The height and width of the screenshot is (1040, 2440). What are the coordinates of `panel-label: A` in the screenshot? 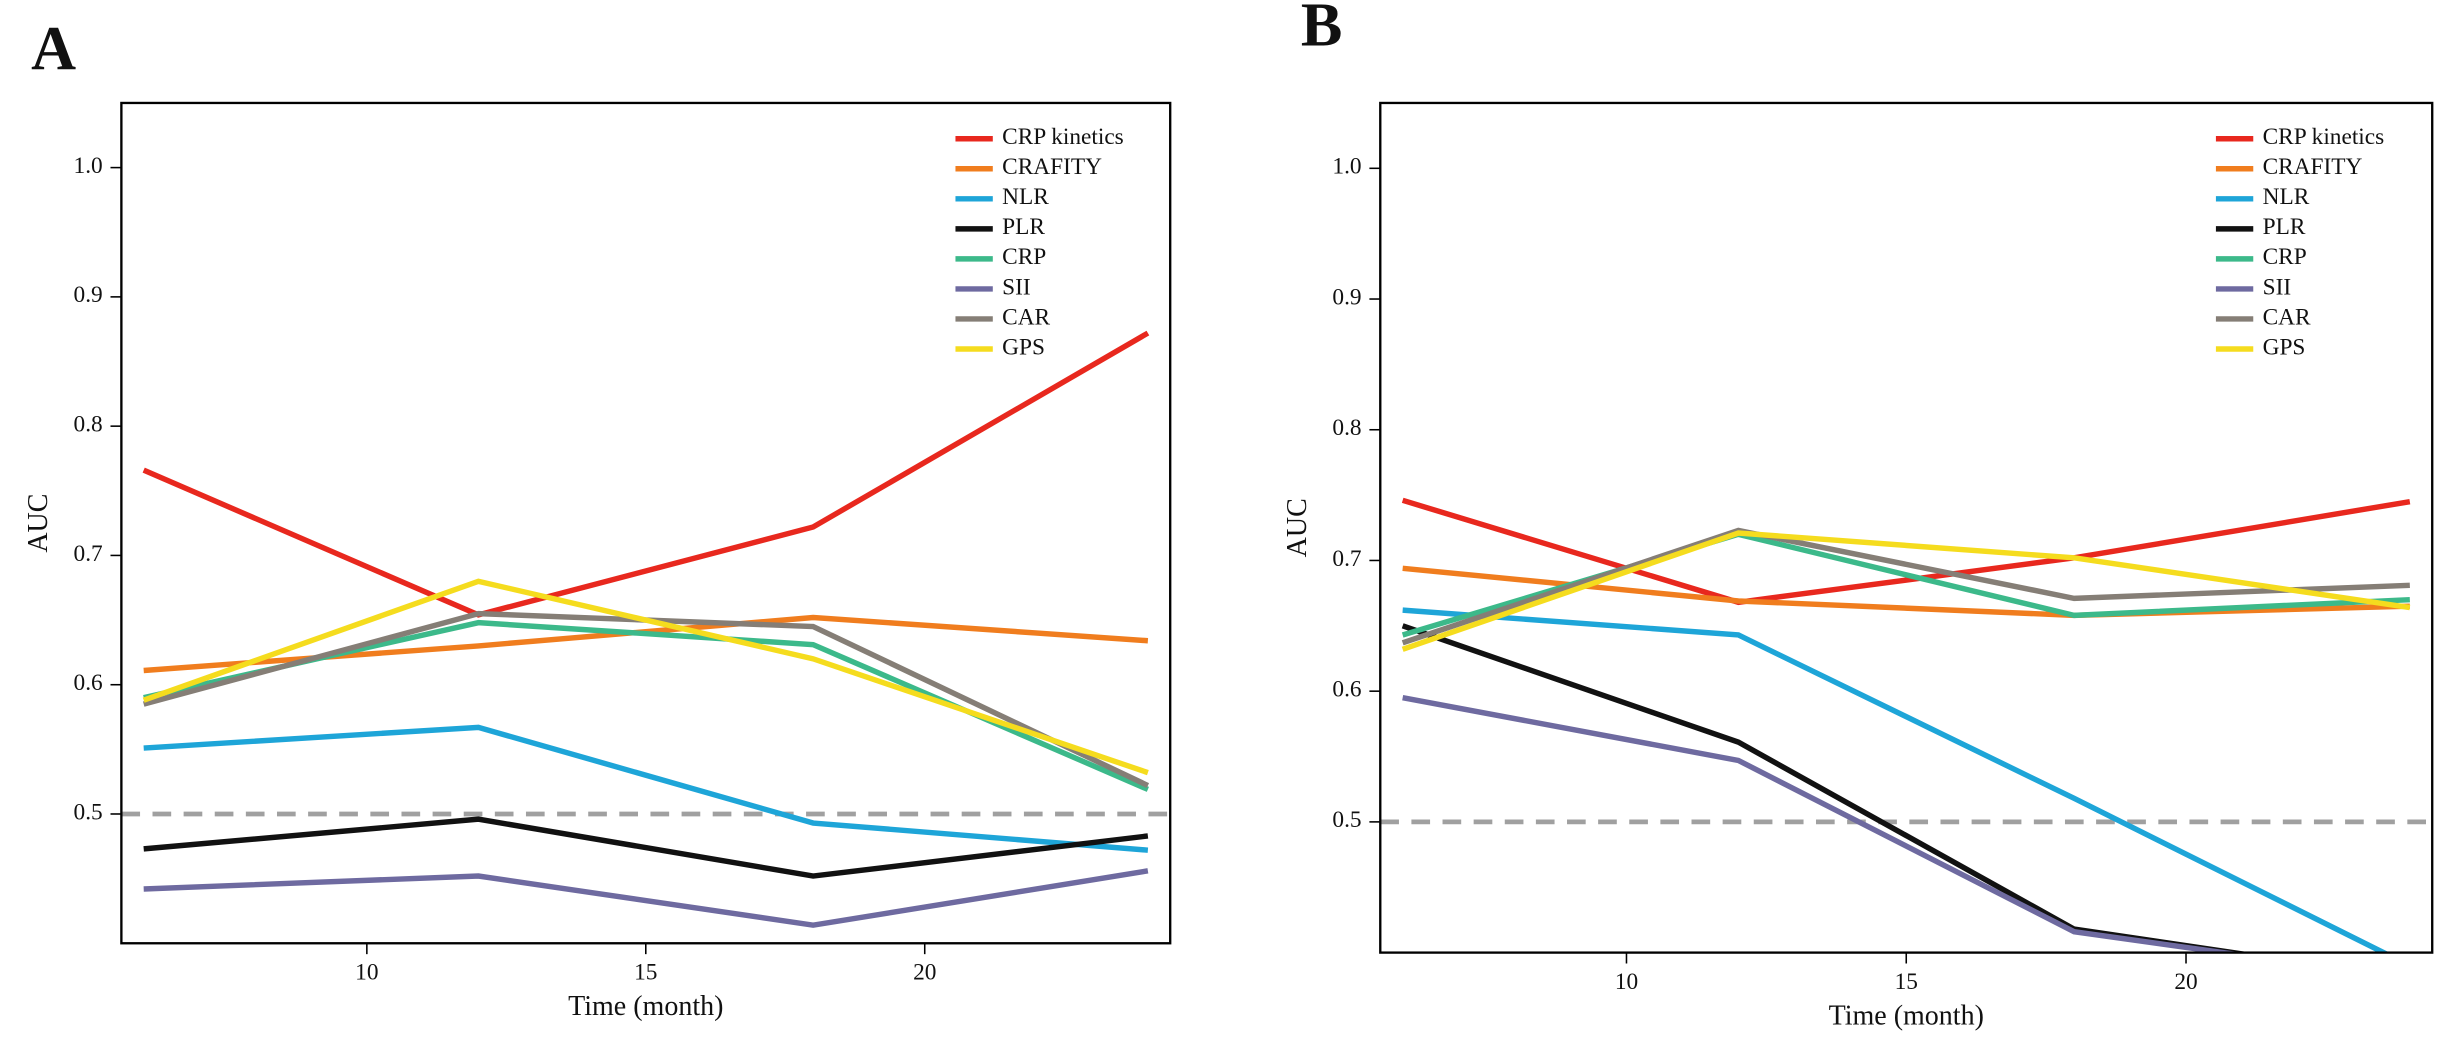 It's located at (53, 49).